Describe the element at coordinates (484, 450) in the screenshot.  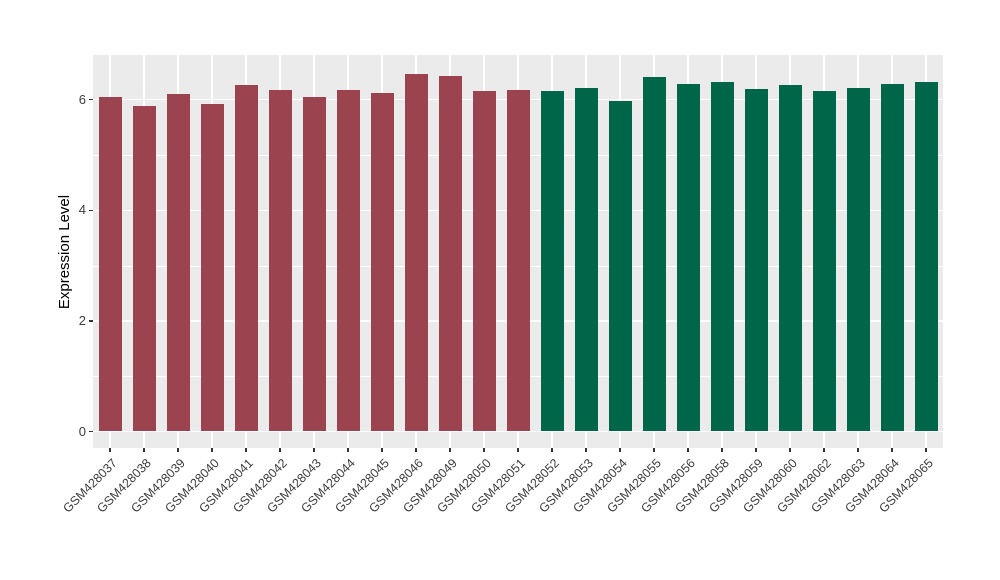
I see `x-tick-mark-GSM428050` at that location.